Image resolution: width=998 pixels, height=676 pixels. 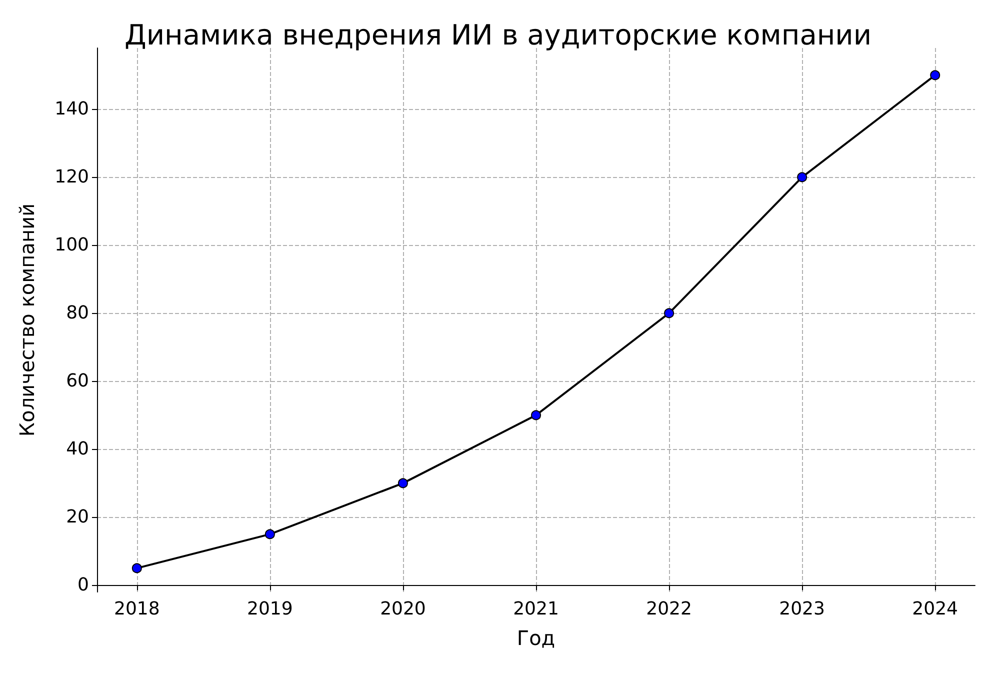 What do you see at coordinates (77, 449) in the screenshot?
I see `y-tick-label: 40` at bounding box center [77, 449].